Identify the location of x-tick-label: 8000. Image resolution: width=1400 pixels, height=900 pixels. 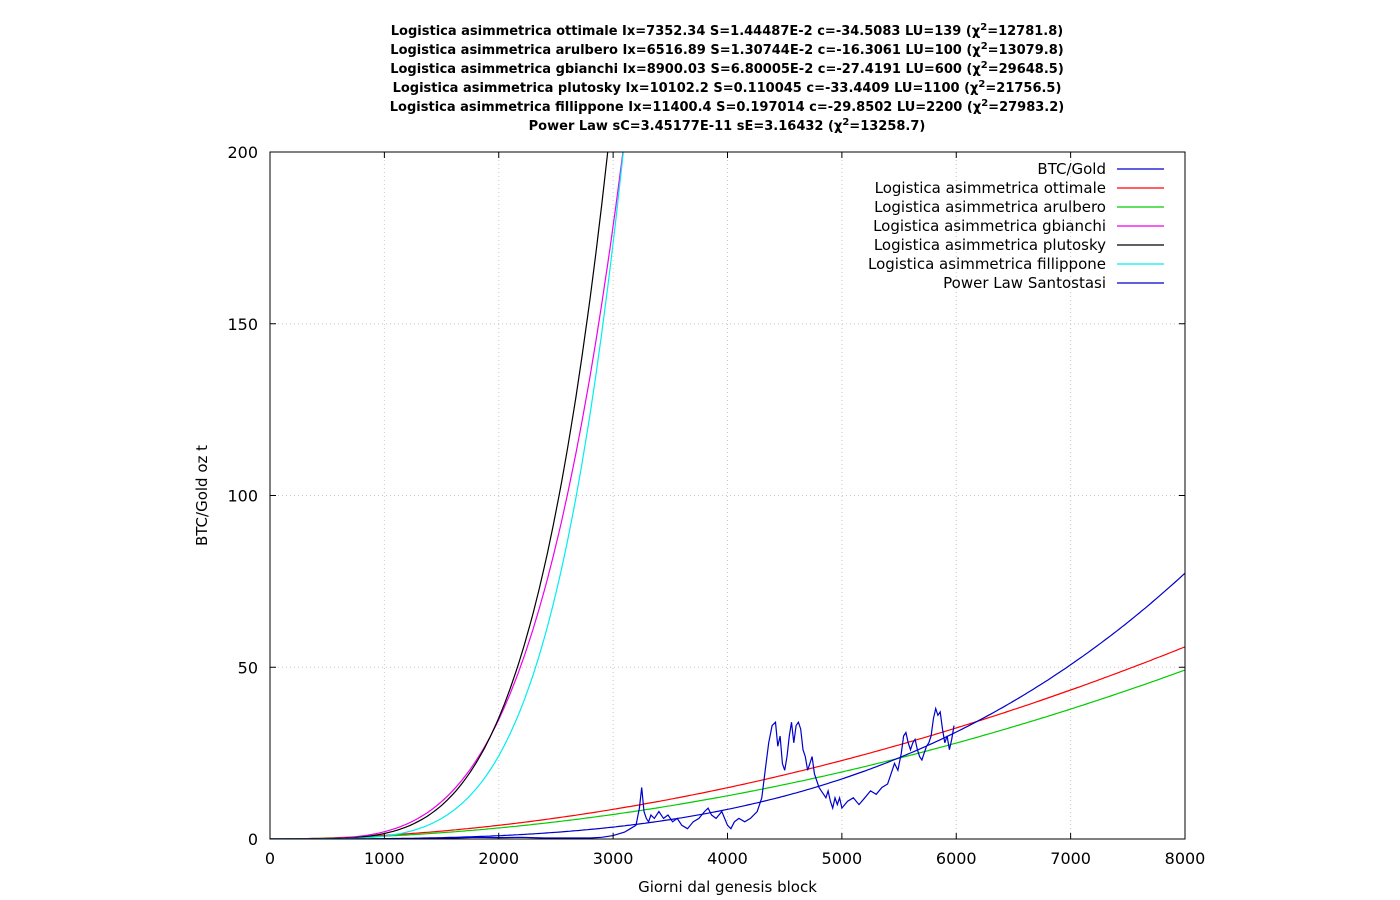
(1185, 858).